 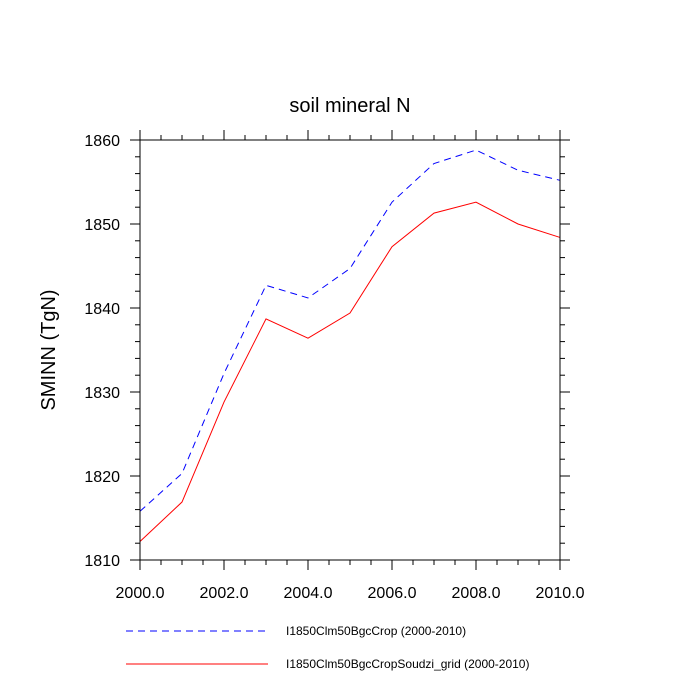 I want to click on y-tick-label: 1830, so click(x=102, y=393).